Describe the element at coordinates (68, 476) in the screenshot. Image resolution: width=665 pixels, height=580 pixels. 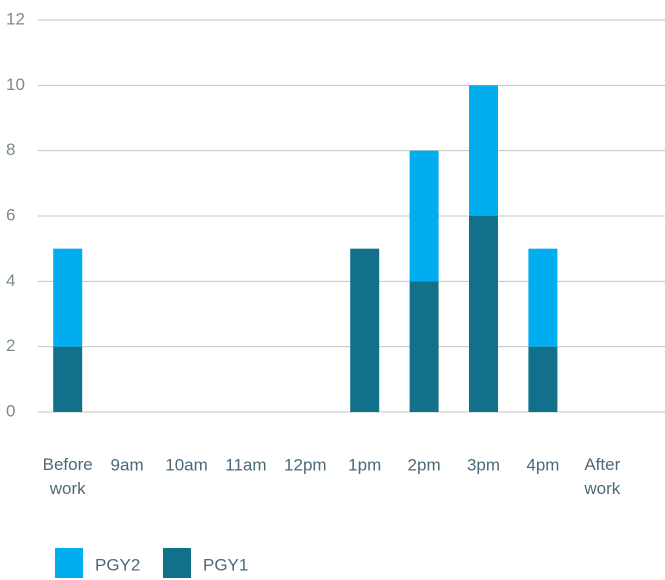
I see `x-tick-label: Before work` at that location.